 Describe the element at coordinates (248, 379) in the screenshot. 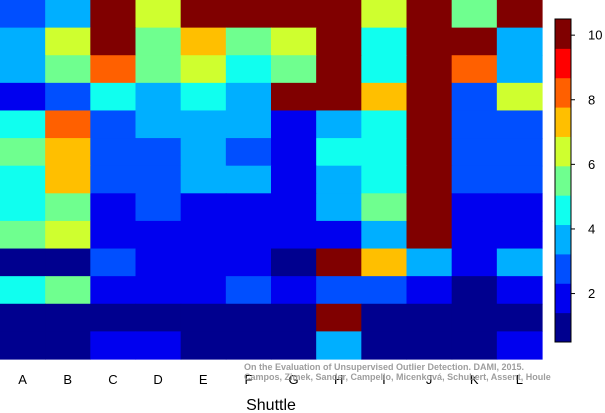

I see `x-tick-label: F` at that location.